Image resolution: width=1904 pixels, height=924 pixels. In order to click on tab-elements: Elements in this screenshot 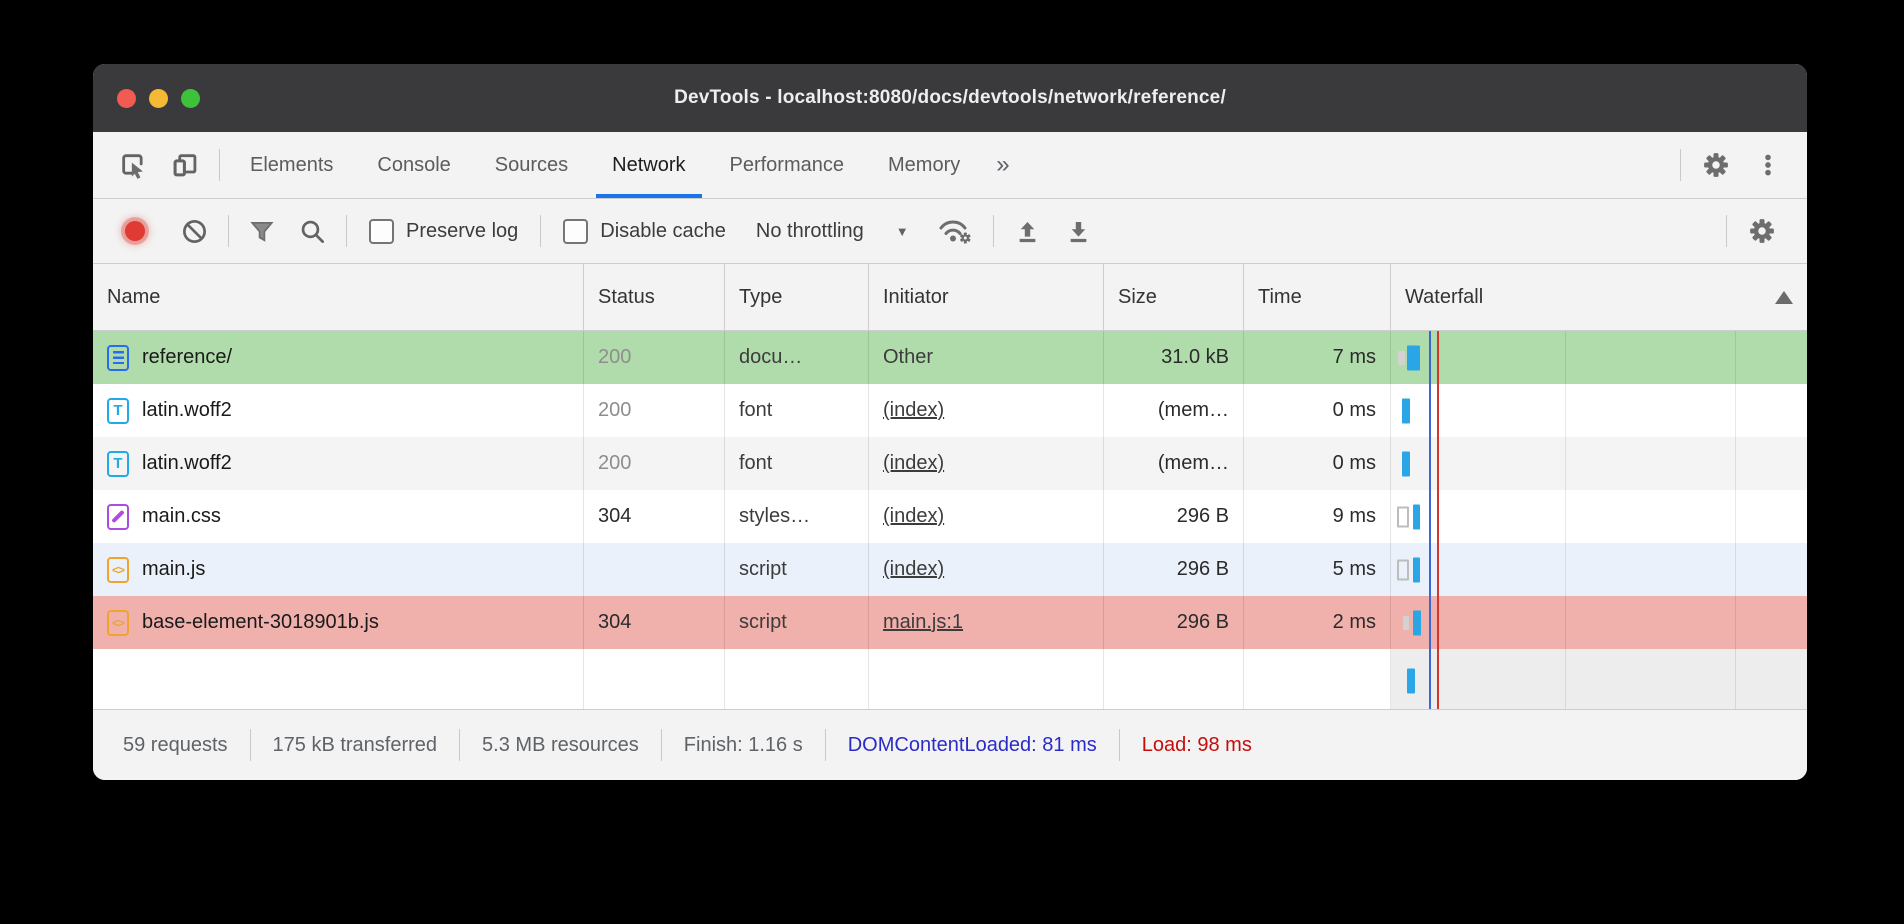, I will do `click(292, 164)`.